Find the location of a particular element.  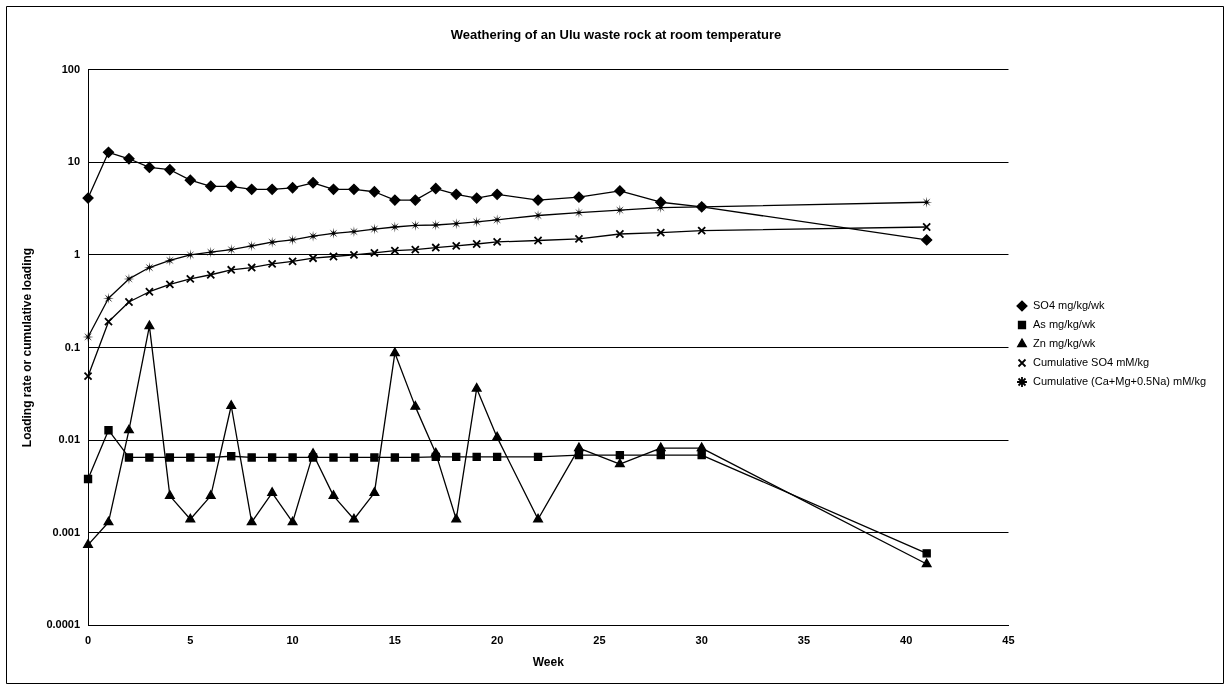

x-tick-label: 25 is located at coordinates (599, 640).